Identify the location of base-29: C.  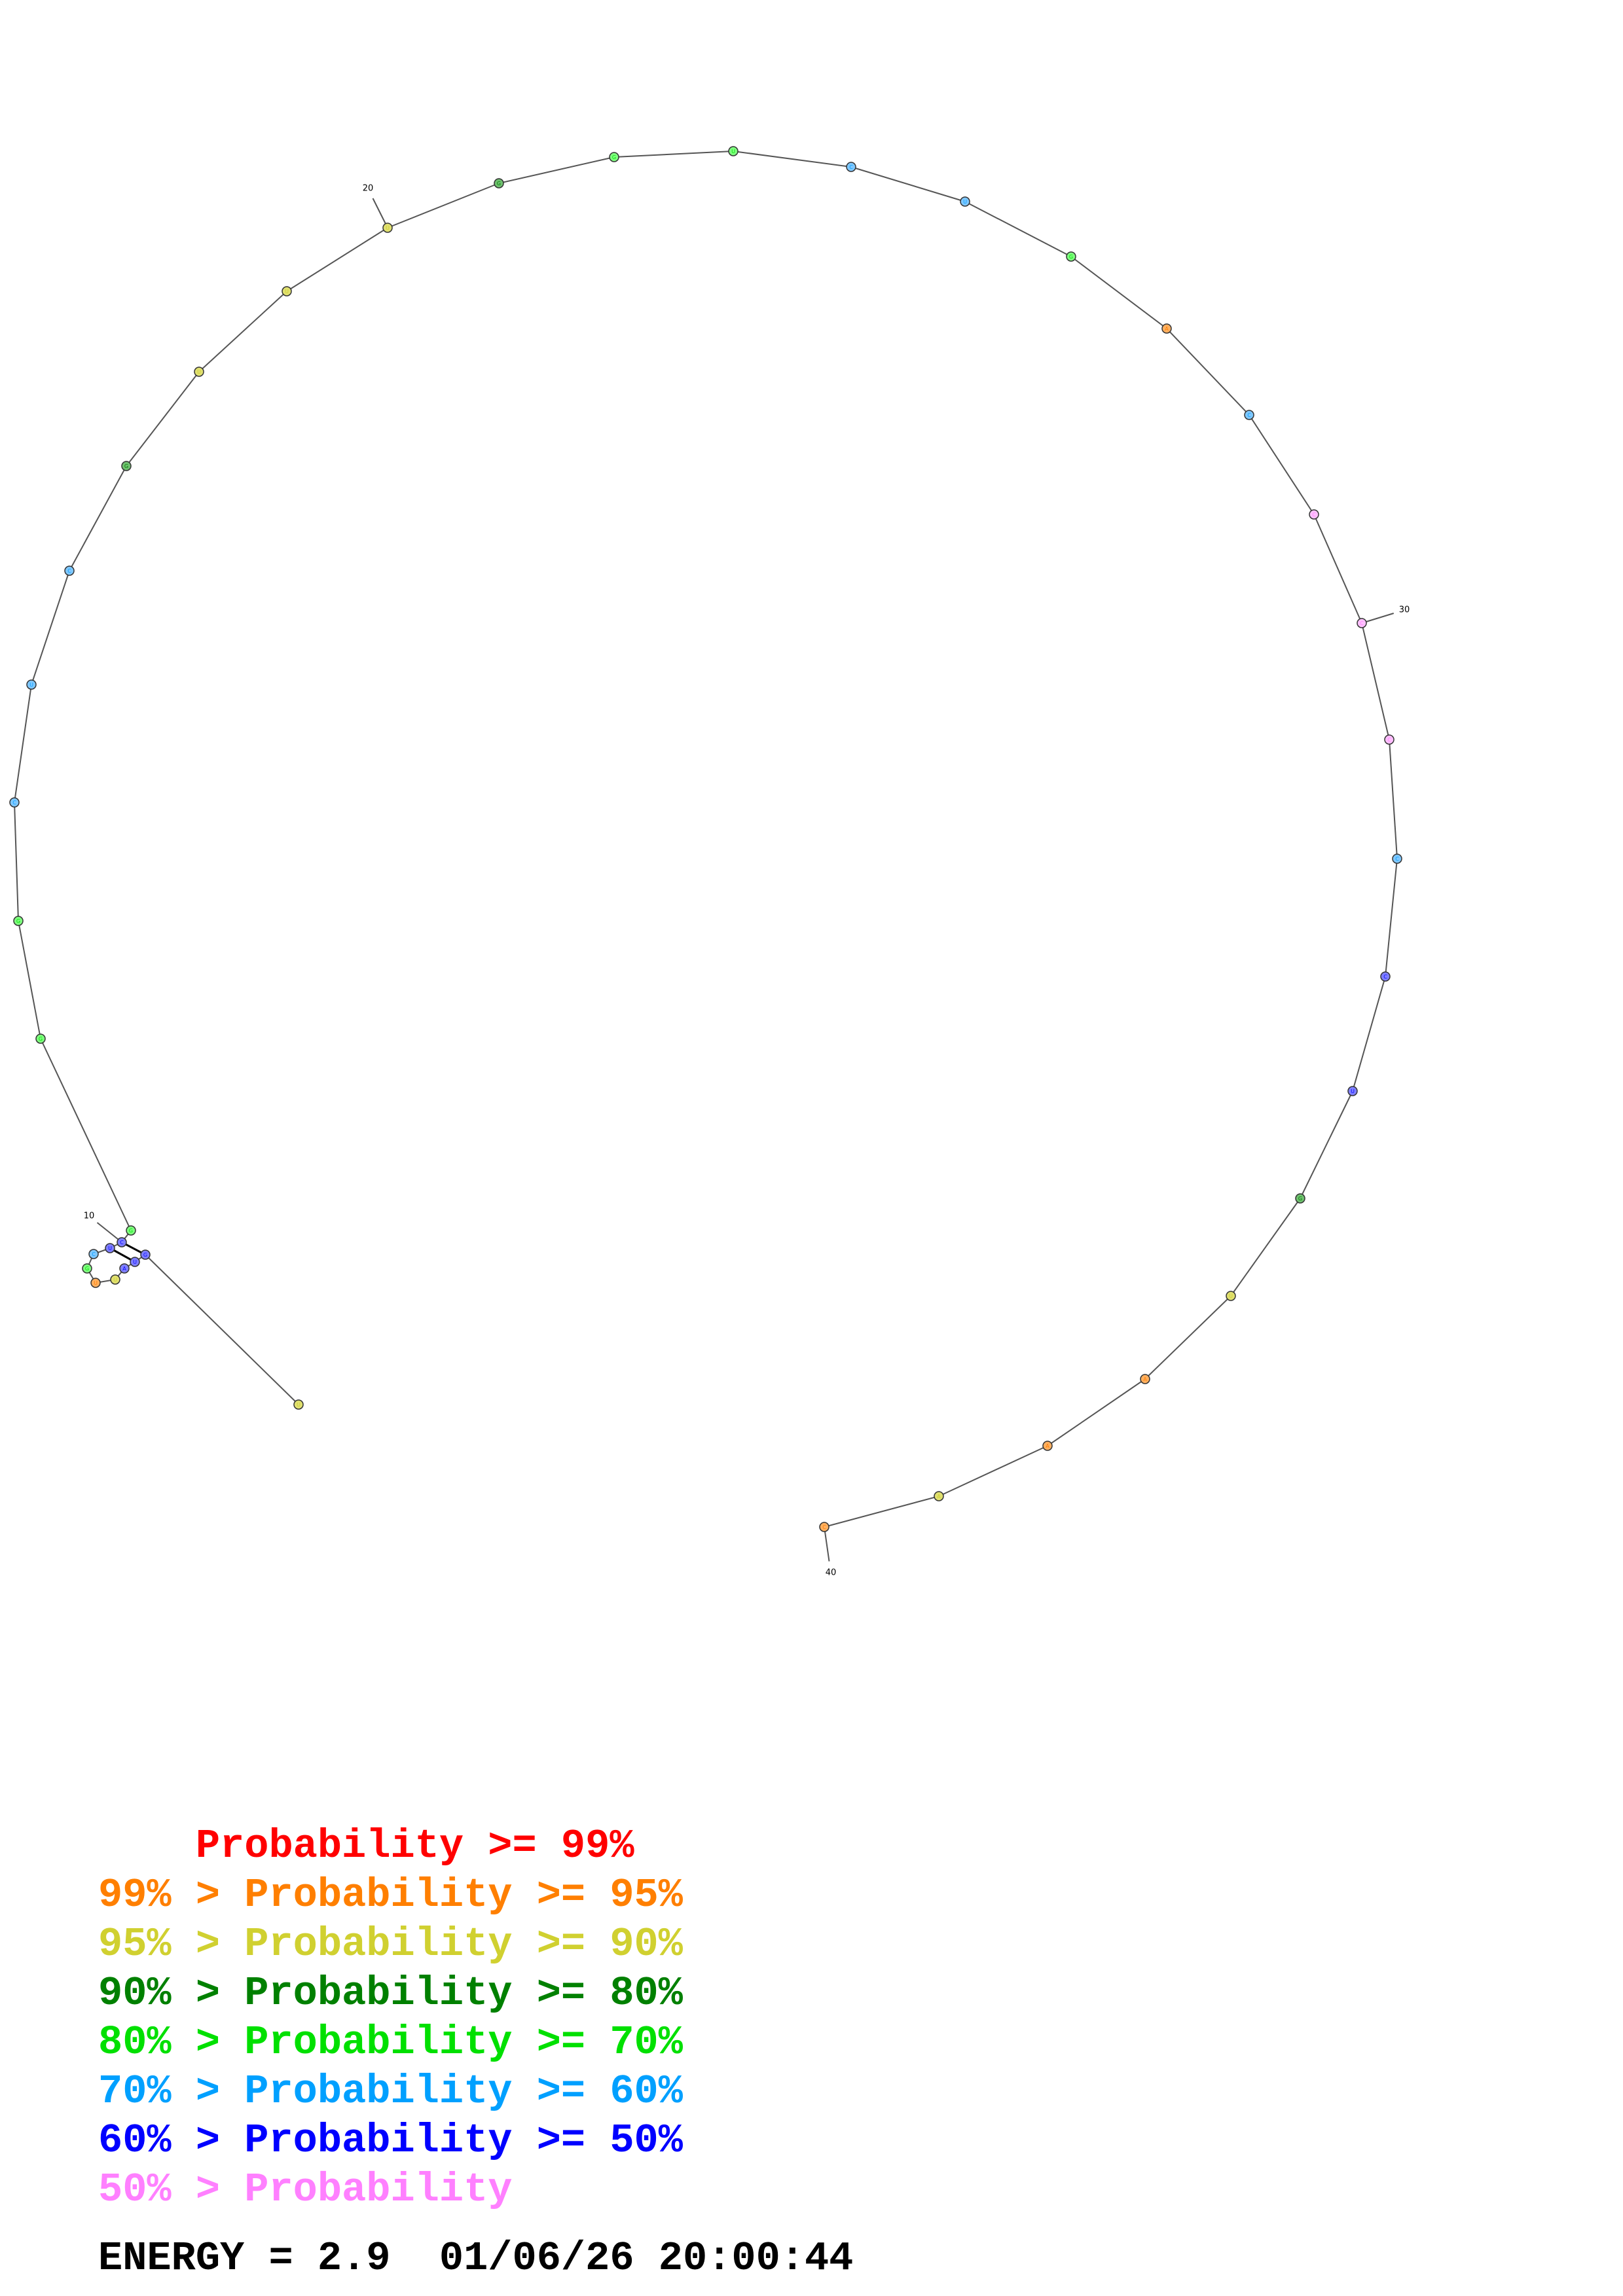
(1314, 514).